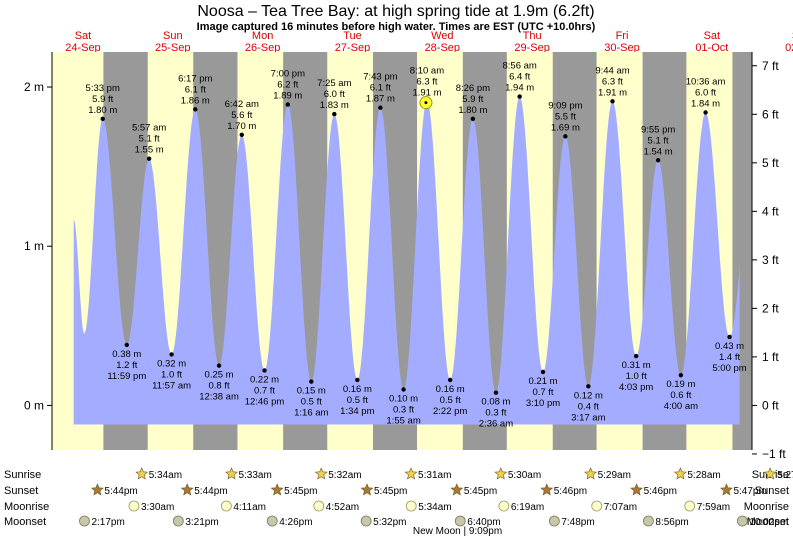 This screenshot has width=793, height=538. Describe the element at coordinates (681, 406) in the screenshot. I see `tide-point-label: 4:00 am` at that location.